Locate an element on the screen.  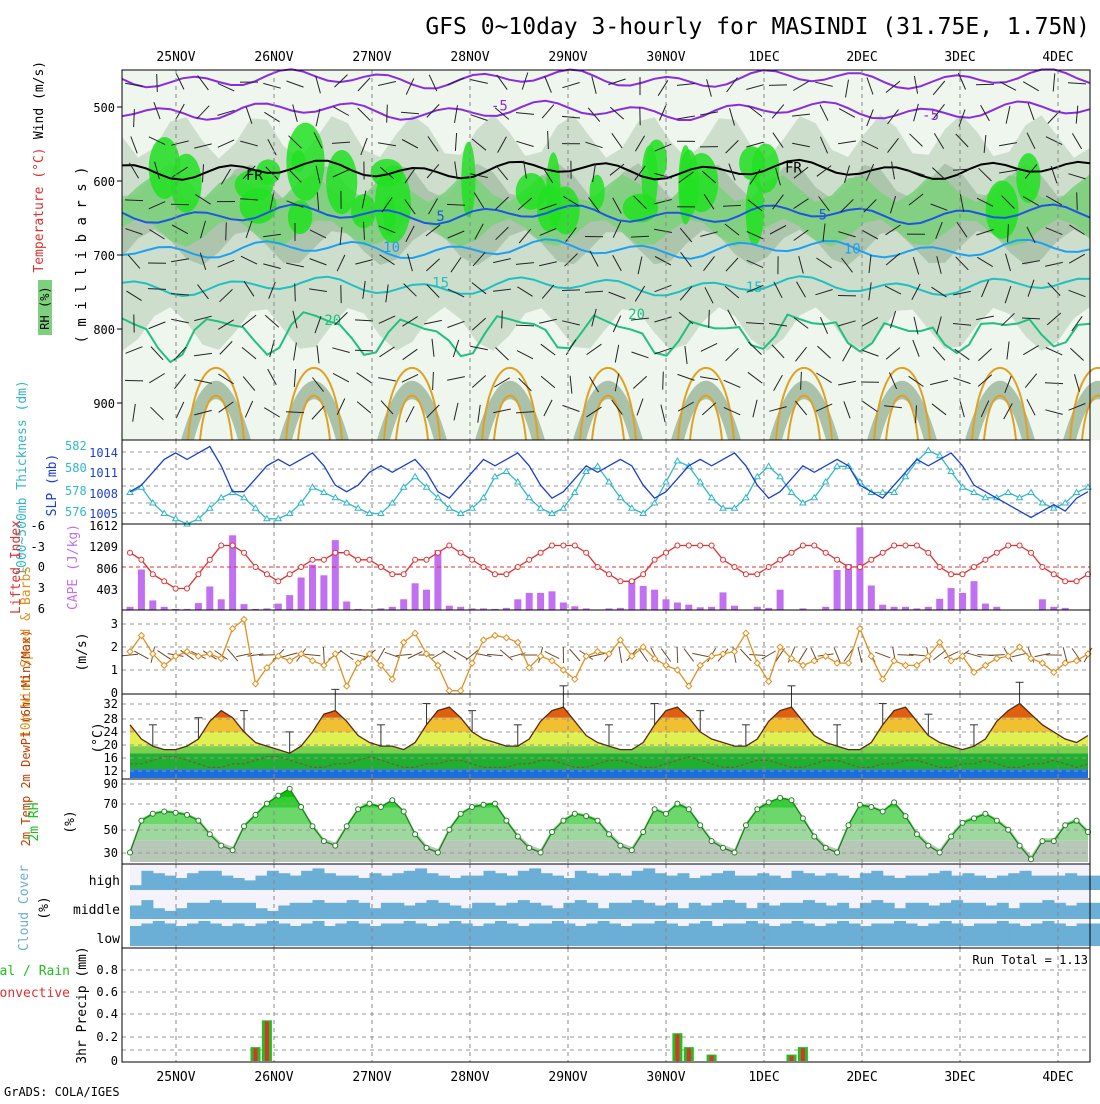
cape-tick: 403 is located at coordinates (107, 590).